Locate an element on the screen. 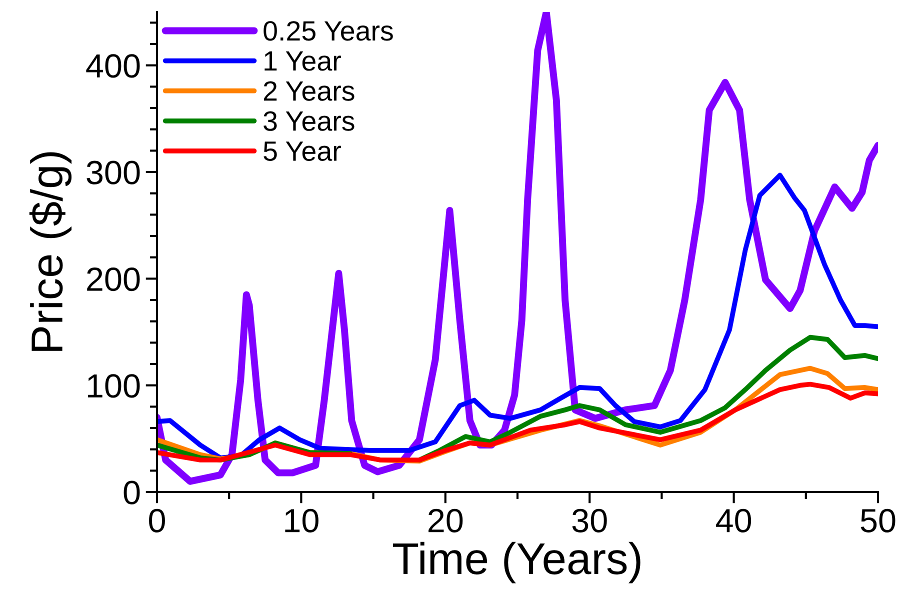 The height and width of the screenshot is (602, 902). x-tick-label: 40 is located at coordinates (734, 520).